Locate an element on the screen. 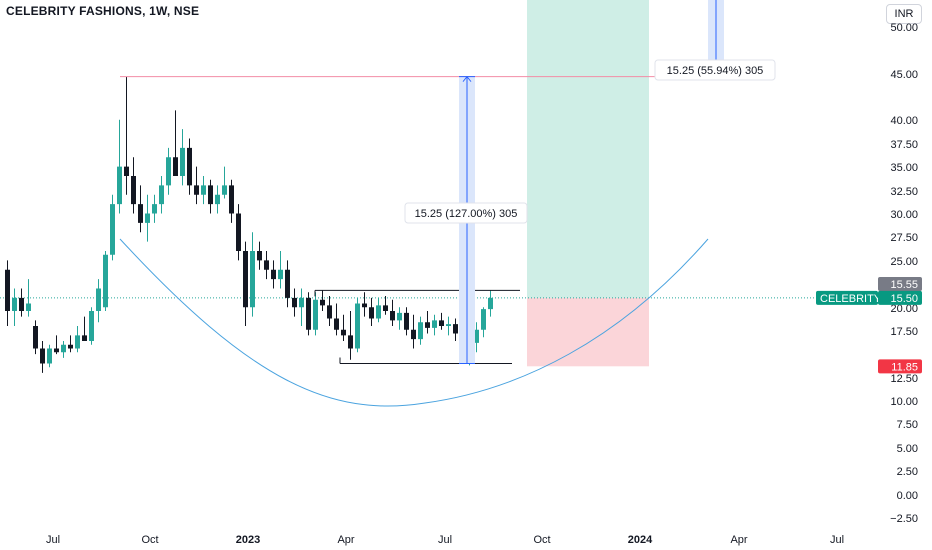 Image resolution: width=932 pixels, height=550 pixels. price-tag-label: 11.85 is located at coordinates (904, 367).